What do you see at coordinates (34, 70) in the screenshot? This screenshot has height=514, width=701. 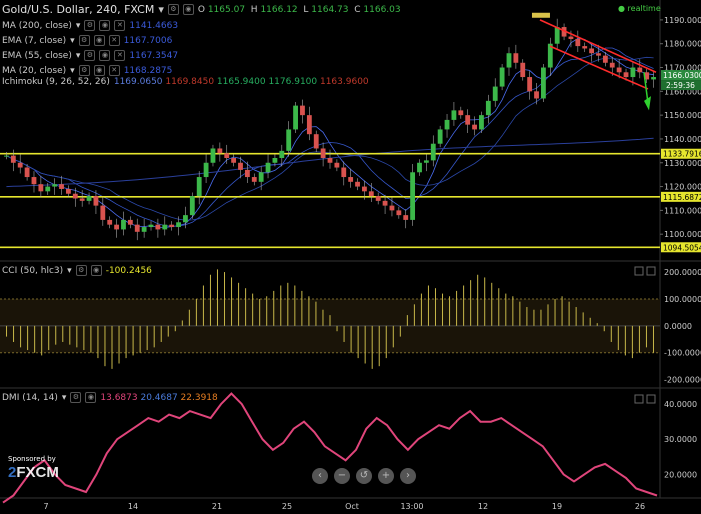 I see `indicator-label: MA (20, close)` at bounding box center [34, 70].